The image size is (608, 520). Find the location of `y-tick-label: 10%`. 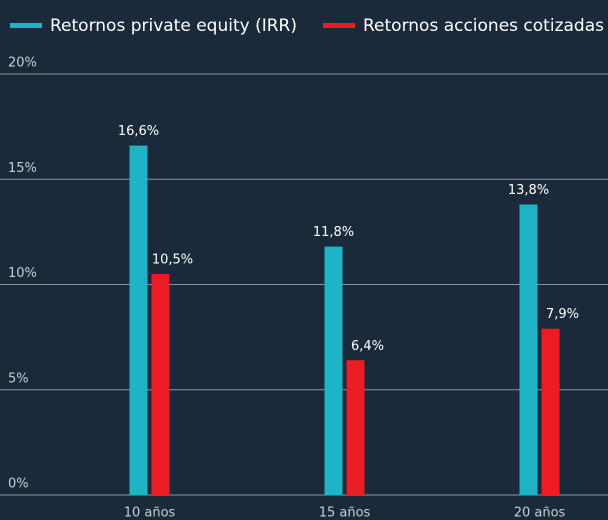

y-tick-label: 10% is located at coordinates (22, 273).